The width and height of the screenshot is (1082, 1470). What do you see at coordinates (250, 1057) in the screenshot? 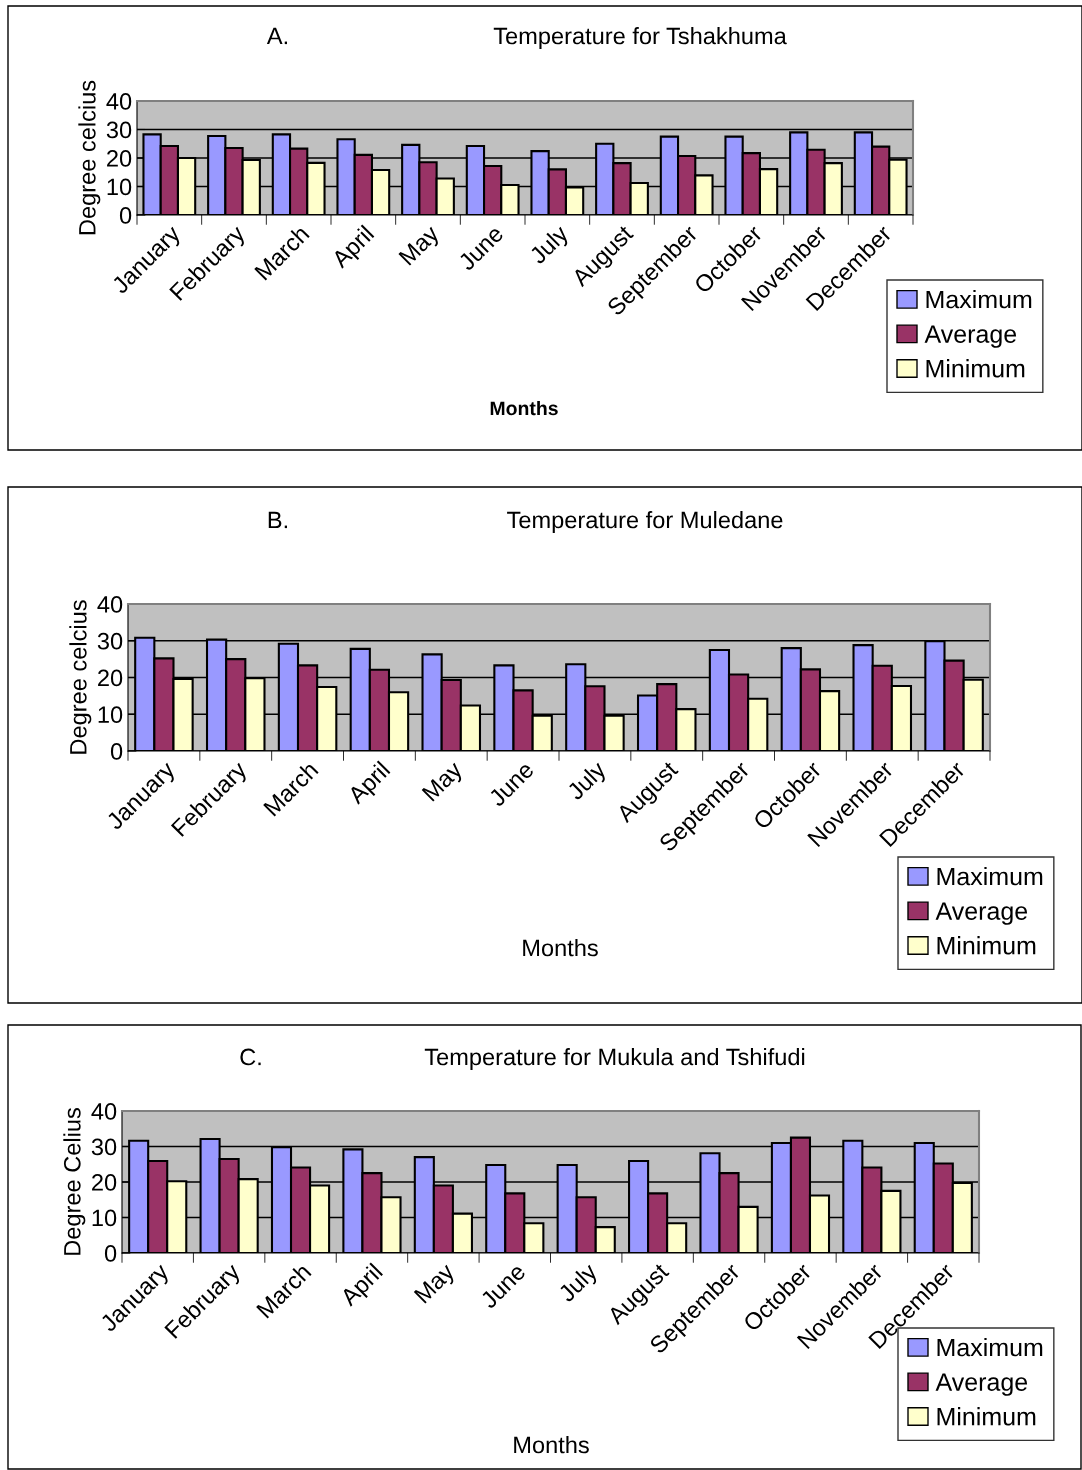
I see `text: C.` at bounding box center [250, 1057].